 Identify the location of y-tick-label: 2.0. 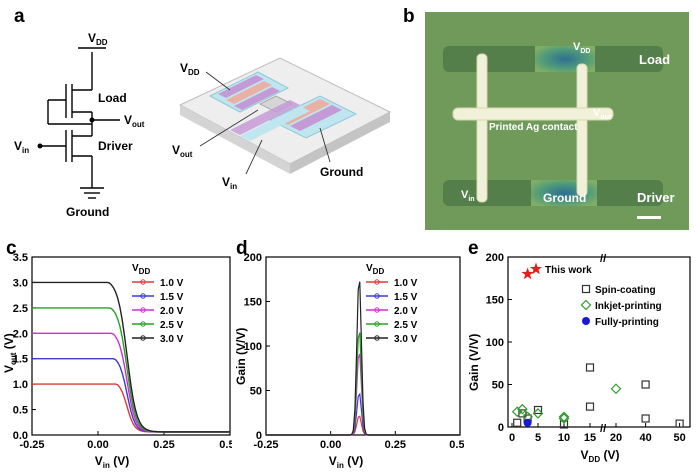
(20, 334).